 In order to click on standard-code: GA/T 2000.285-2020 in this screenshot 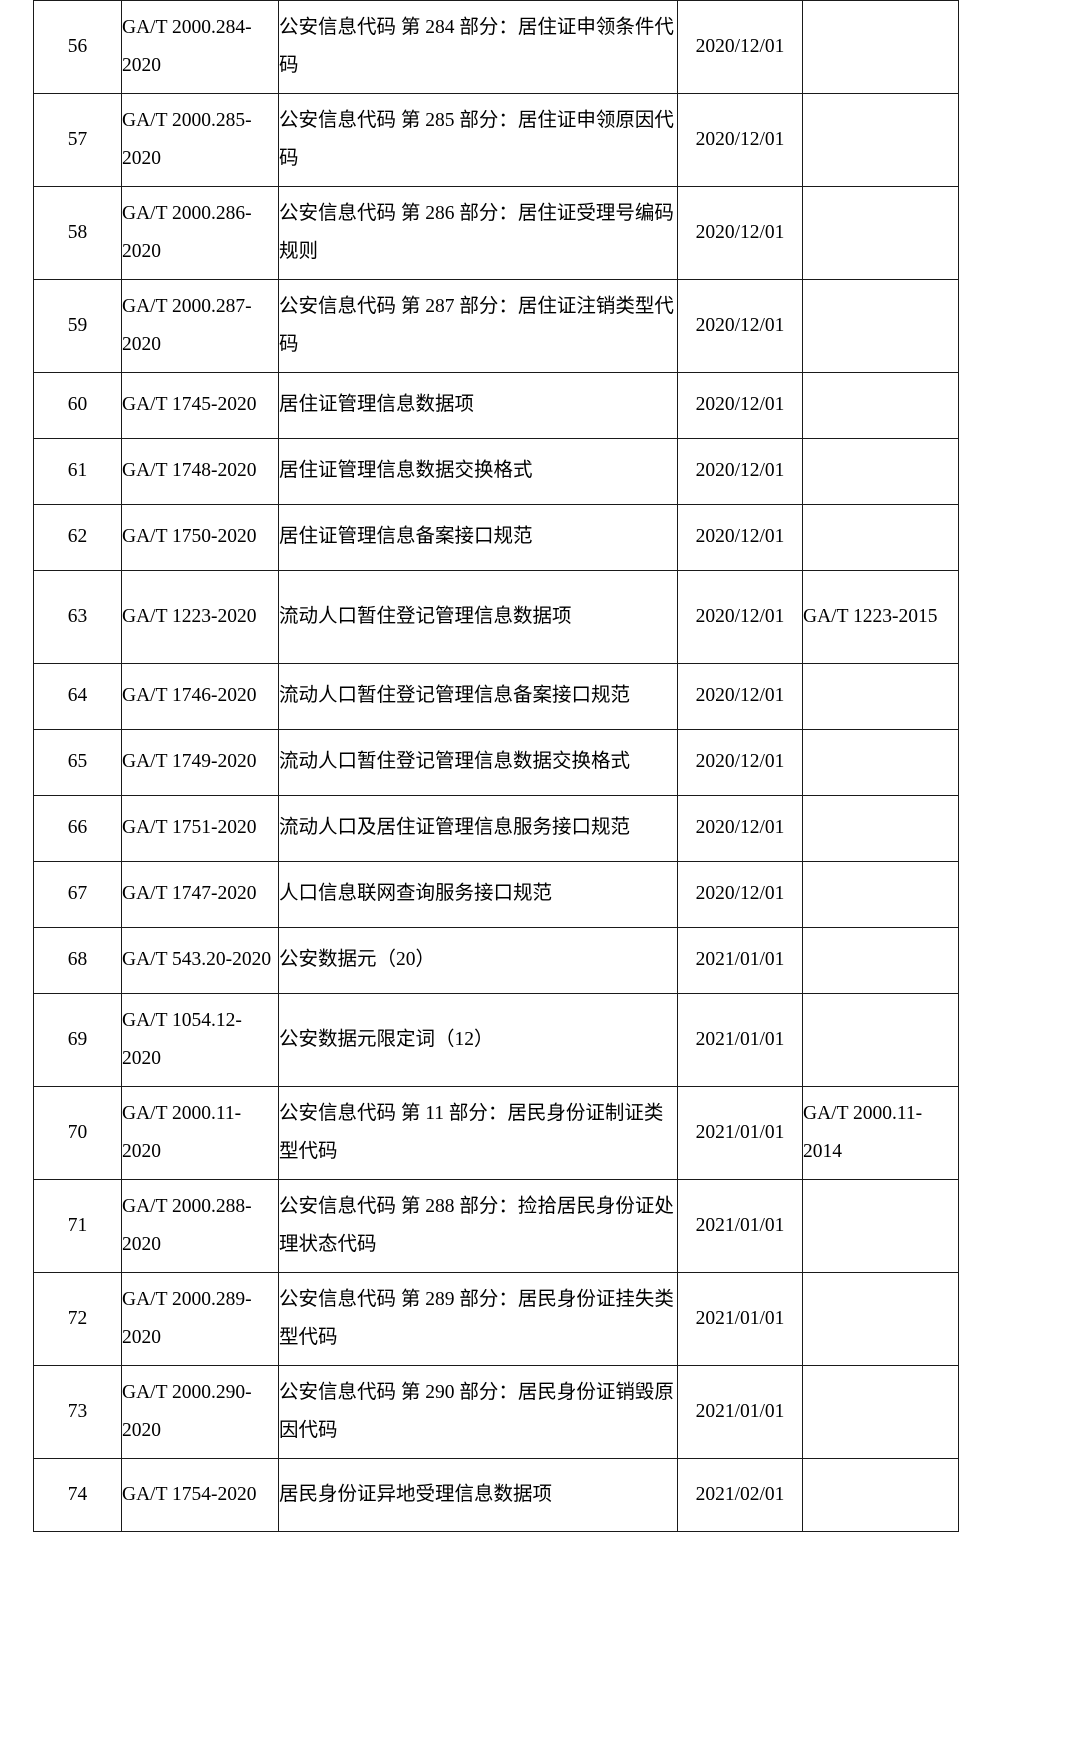, I will do `click(200, 140)`.